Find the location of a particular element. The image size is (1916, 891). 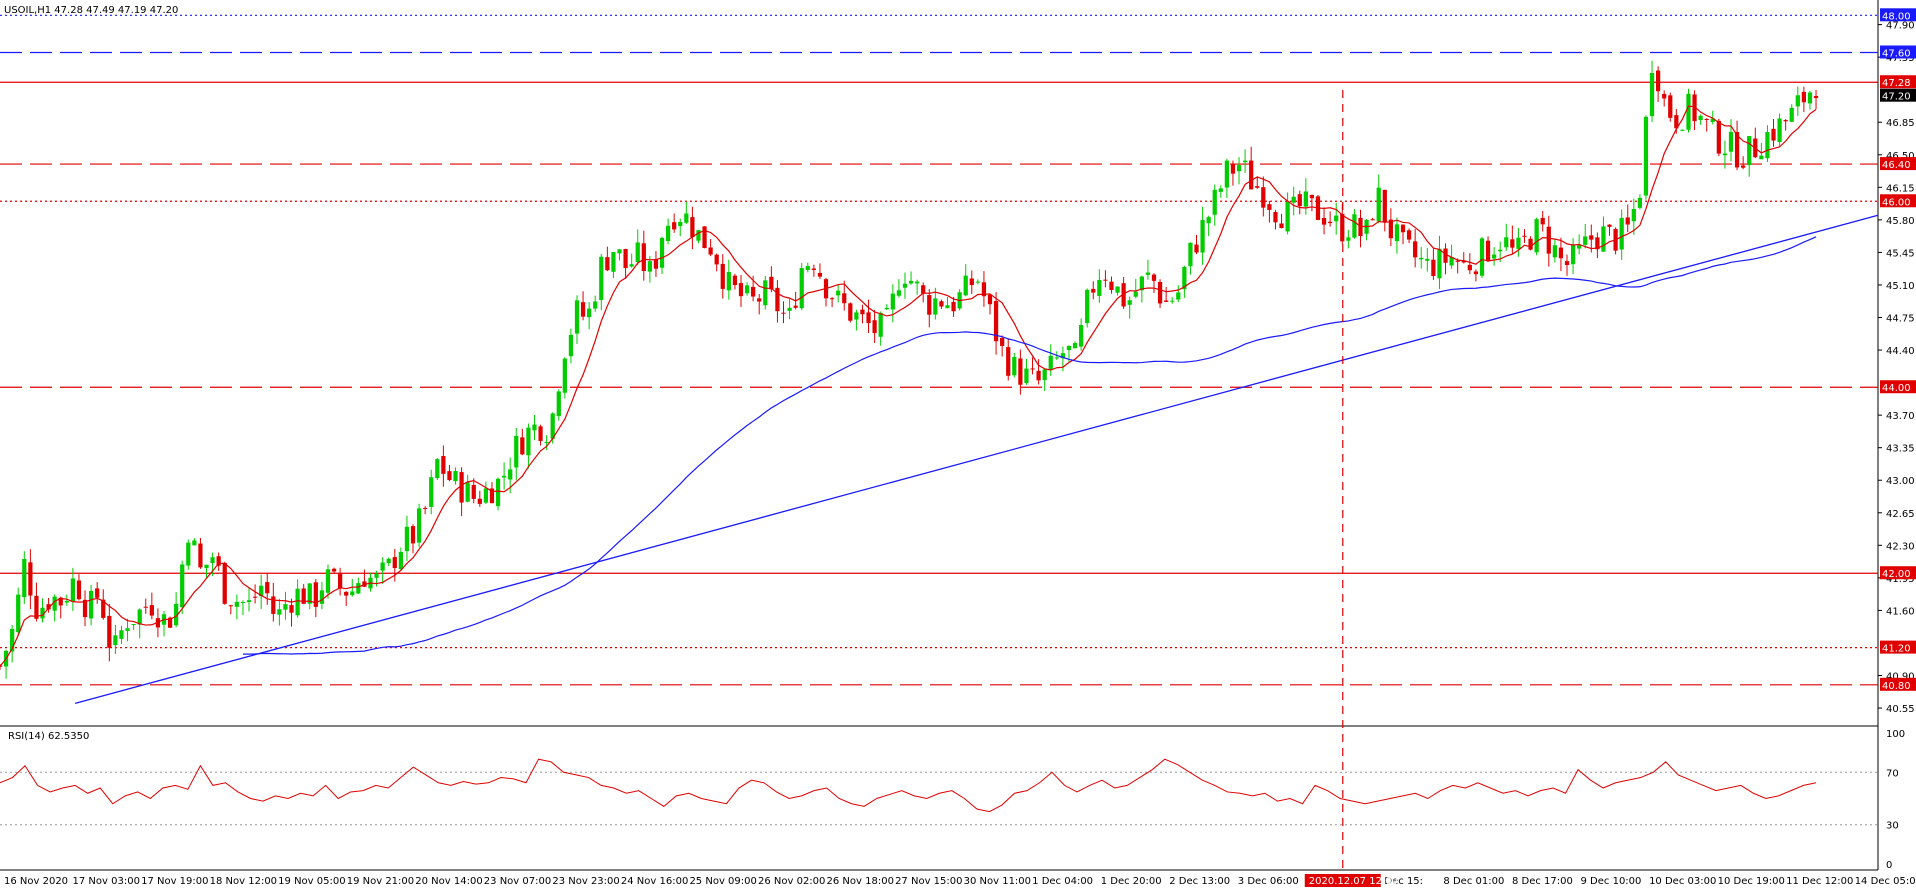

time-tick-label: 23 Nov 07:00 is located at coordinates (517, 881).